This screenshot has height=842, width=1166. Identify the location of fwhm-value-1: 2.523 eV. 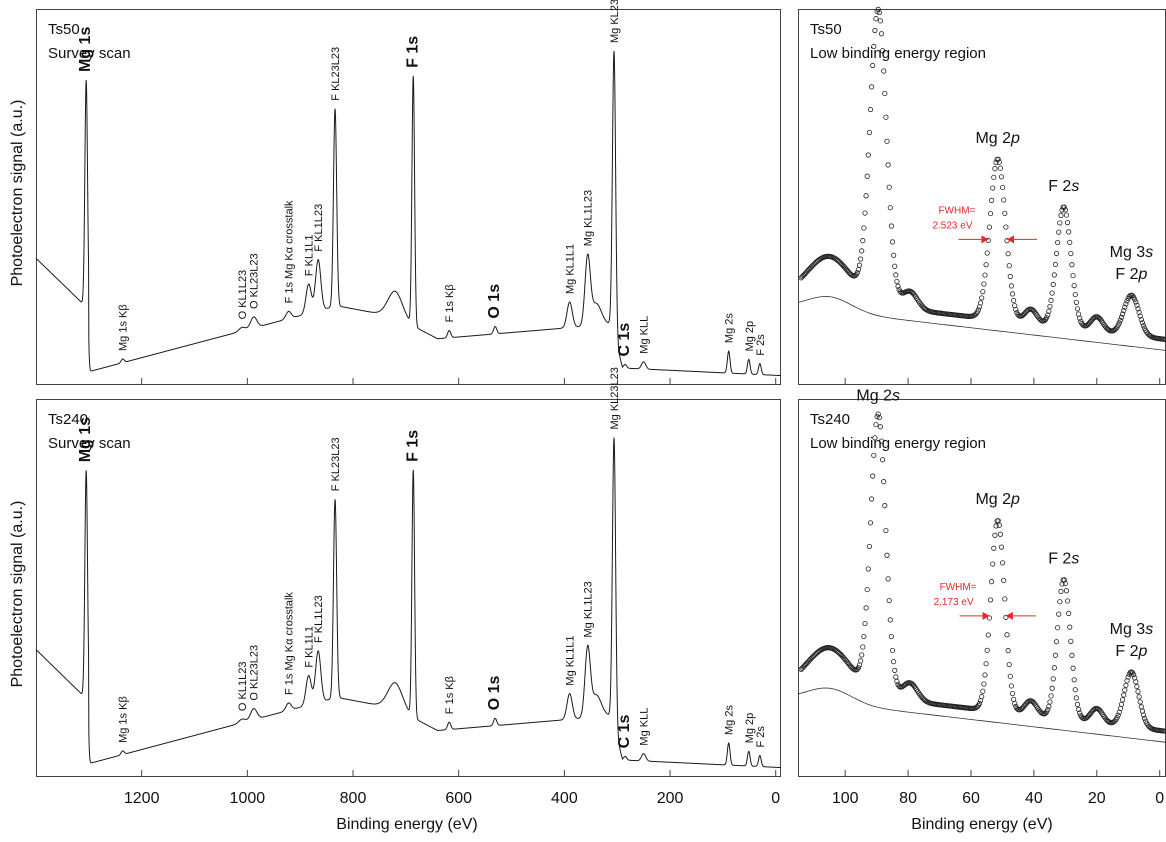
(952, 225).